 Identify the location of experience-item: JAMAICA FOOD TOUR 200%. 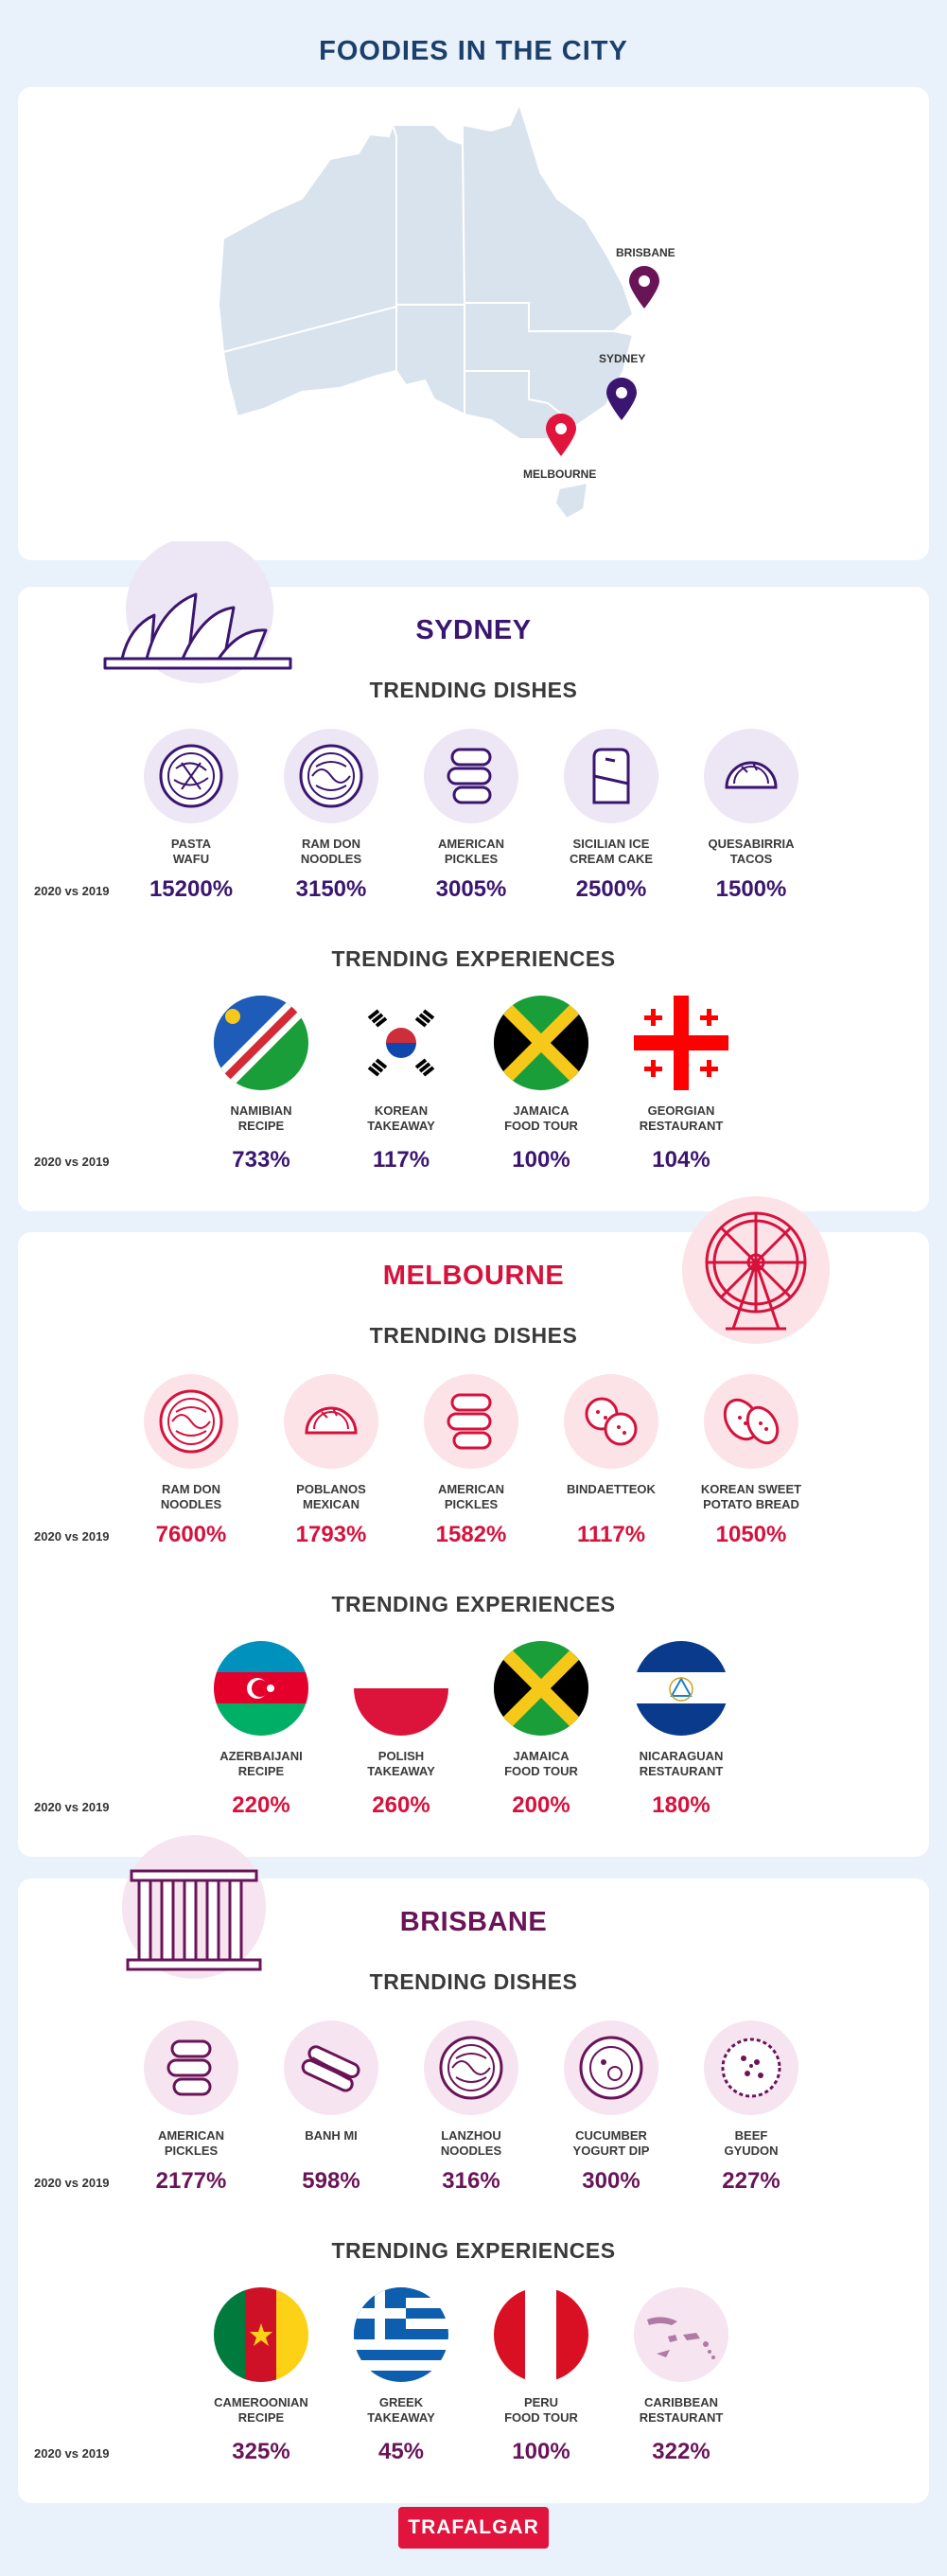
(541, 1730).